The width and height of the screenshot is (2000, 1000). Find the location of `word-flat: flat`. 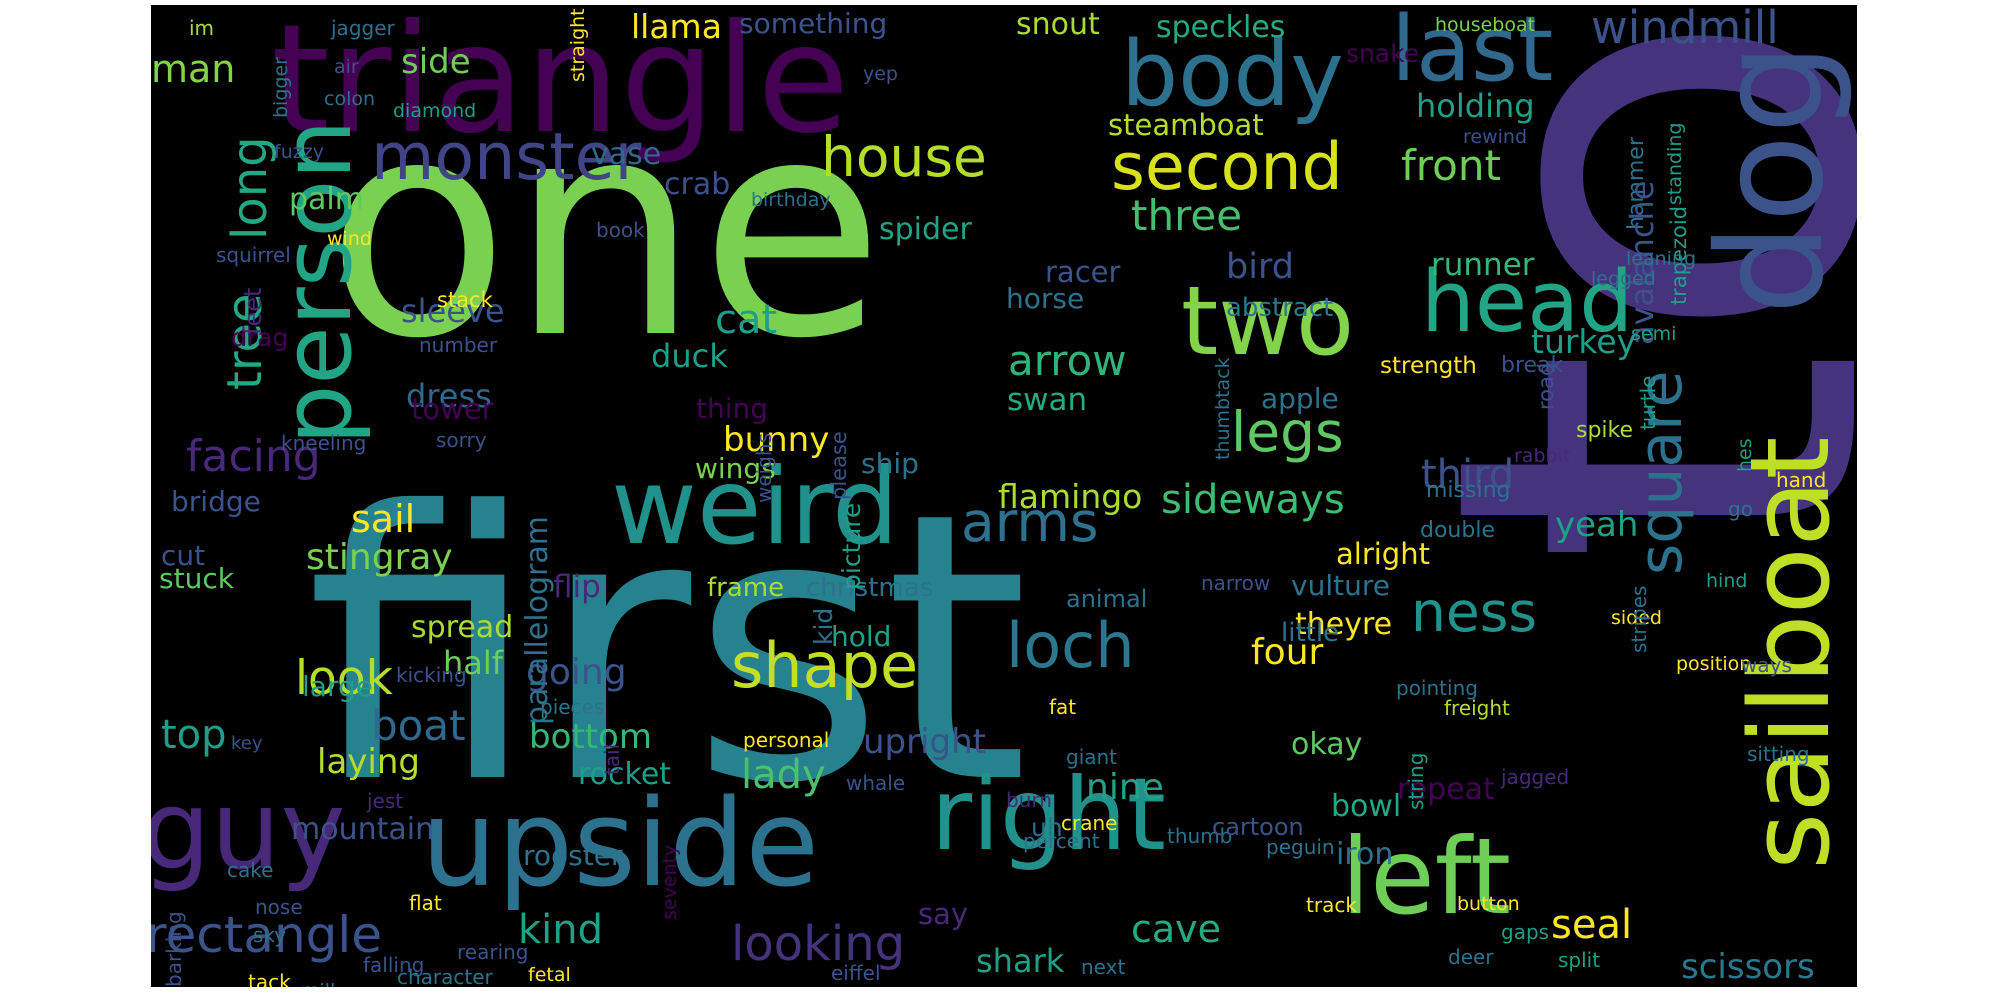

word-flat: flat is located at coordinates (425, 903).